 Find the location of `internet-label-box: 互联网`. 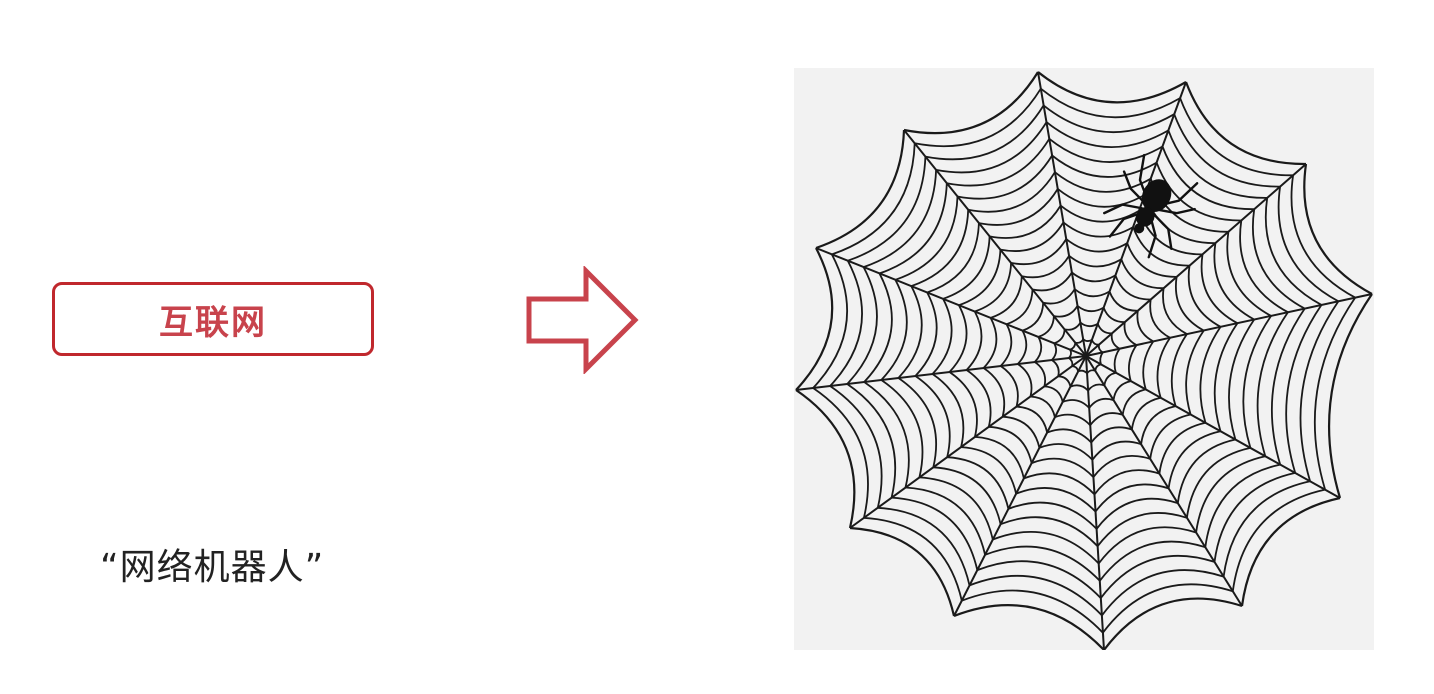

internet-label-box: 互联网 is located at coordinates (213, 319).